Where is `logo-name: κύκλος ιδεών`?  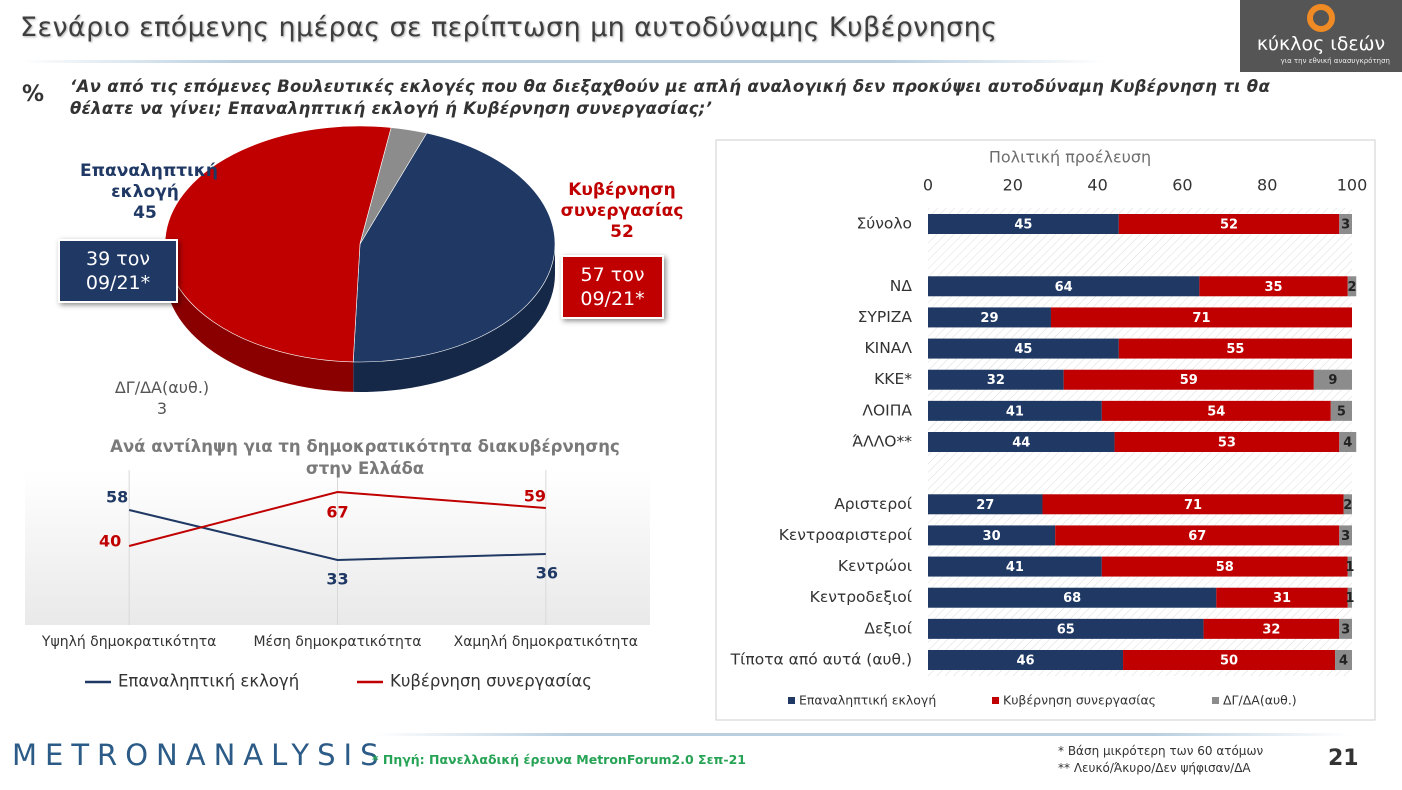
logo-name: κύκλος ιδεών is located at coordinates (1321, 44).